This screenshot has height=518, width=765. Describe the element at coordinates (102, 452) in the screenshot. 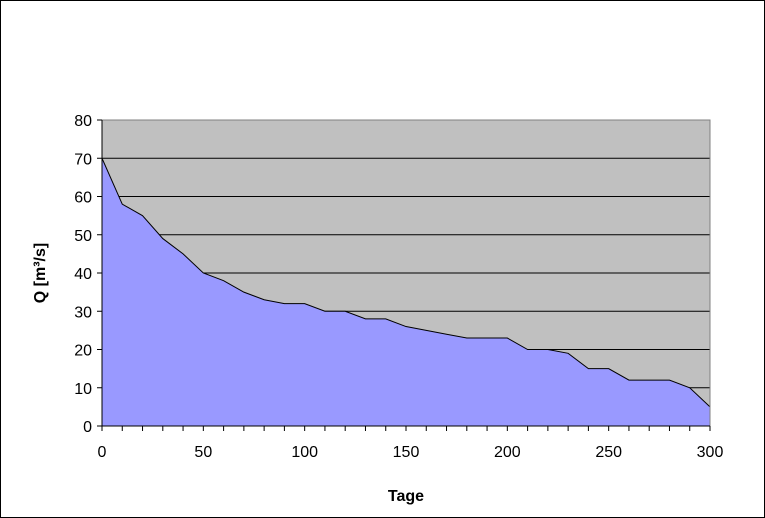

I see `x-tick-label: 0` at that location.